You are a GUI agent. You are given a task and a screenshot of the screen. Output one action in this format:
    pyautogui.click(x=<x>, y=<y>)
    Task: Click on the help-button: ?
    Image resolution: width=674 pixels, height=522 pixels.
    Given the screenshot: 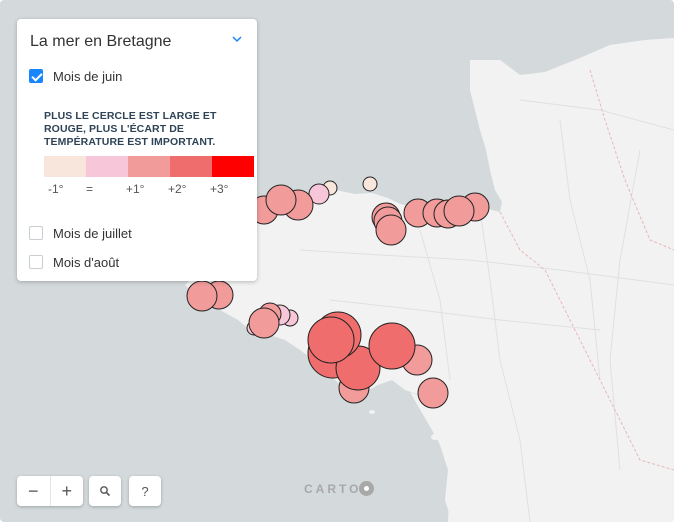 What is the action you would take?
    pyautogui.click(x=145, y=491)
    